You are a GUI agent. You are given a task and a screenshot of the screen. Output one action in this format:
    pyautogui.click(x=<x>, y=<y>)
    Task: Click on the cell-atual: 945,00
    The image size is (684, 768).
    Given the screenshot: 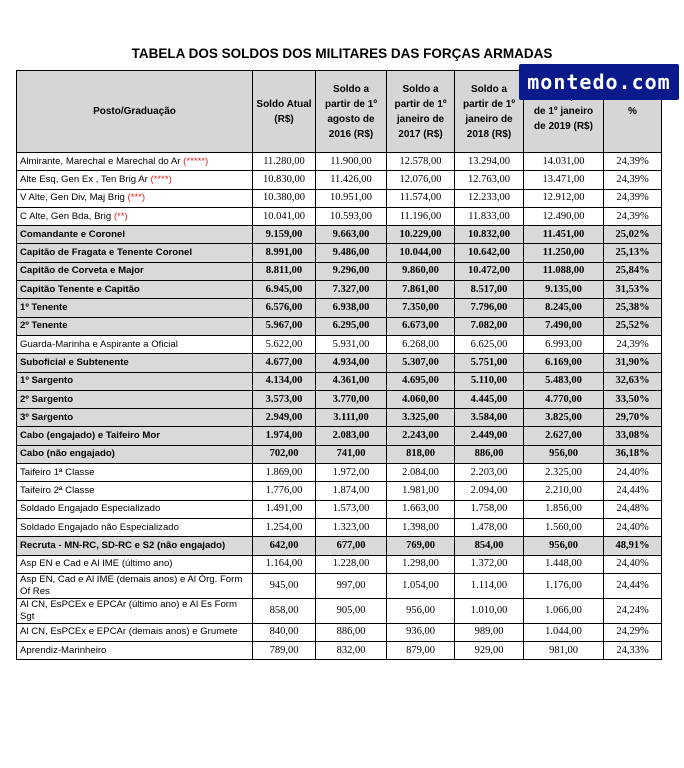 What is the action you would take?
    pyautogui.click(x=284, y=585)
    